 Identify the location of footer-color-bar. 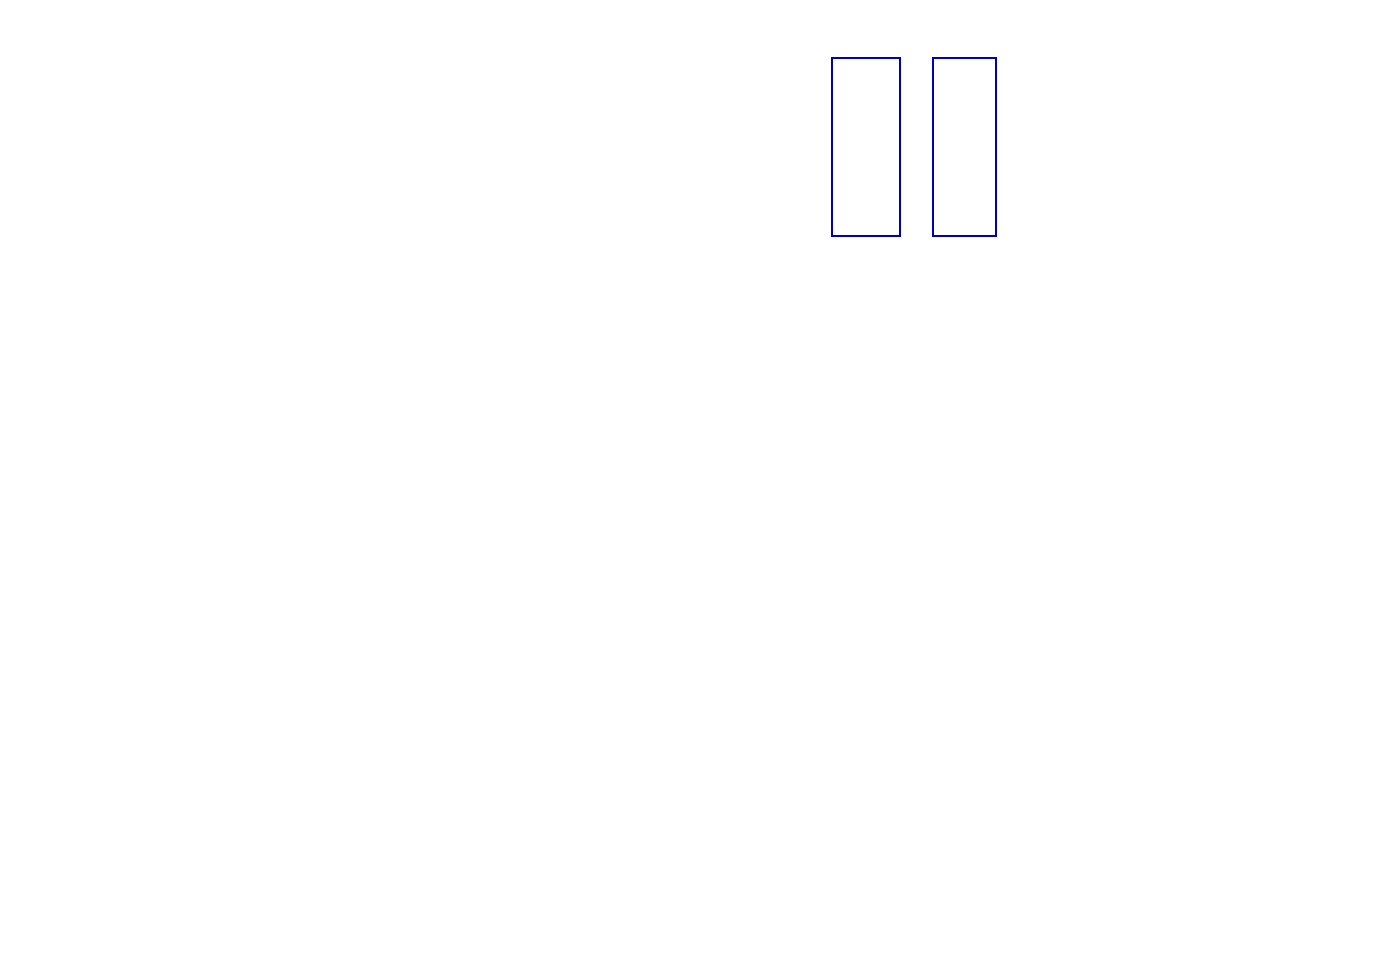
(700, 944).